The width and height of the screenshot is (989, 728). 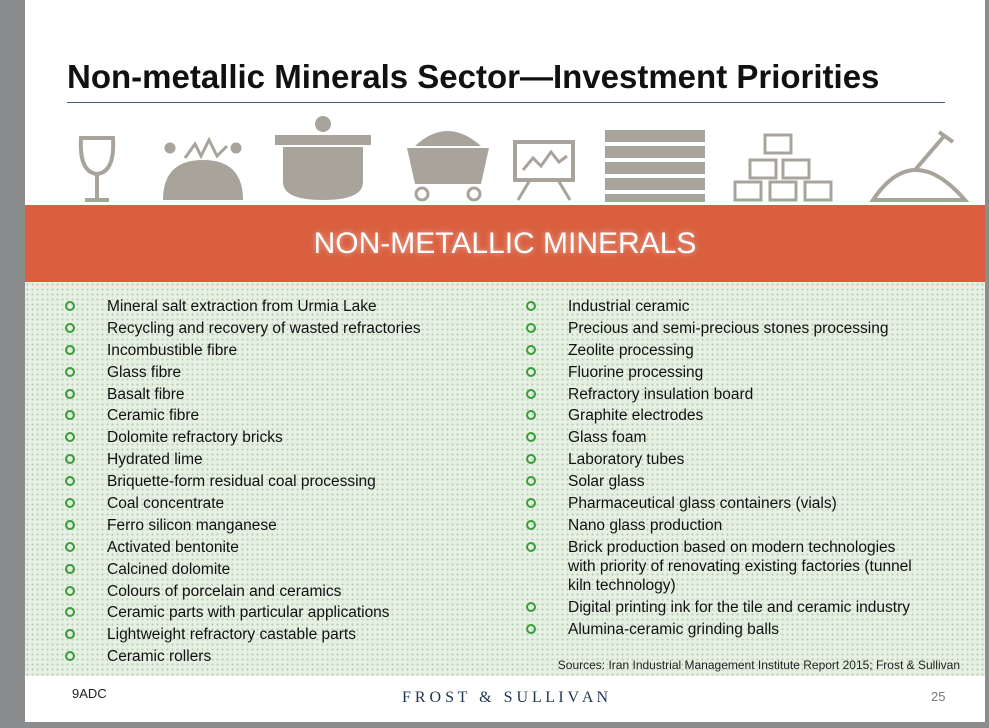 I want to click on list-item: Lightweight refractory castable parts, so click(x=275, y=634).